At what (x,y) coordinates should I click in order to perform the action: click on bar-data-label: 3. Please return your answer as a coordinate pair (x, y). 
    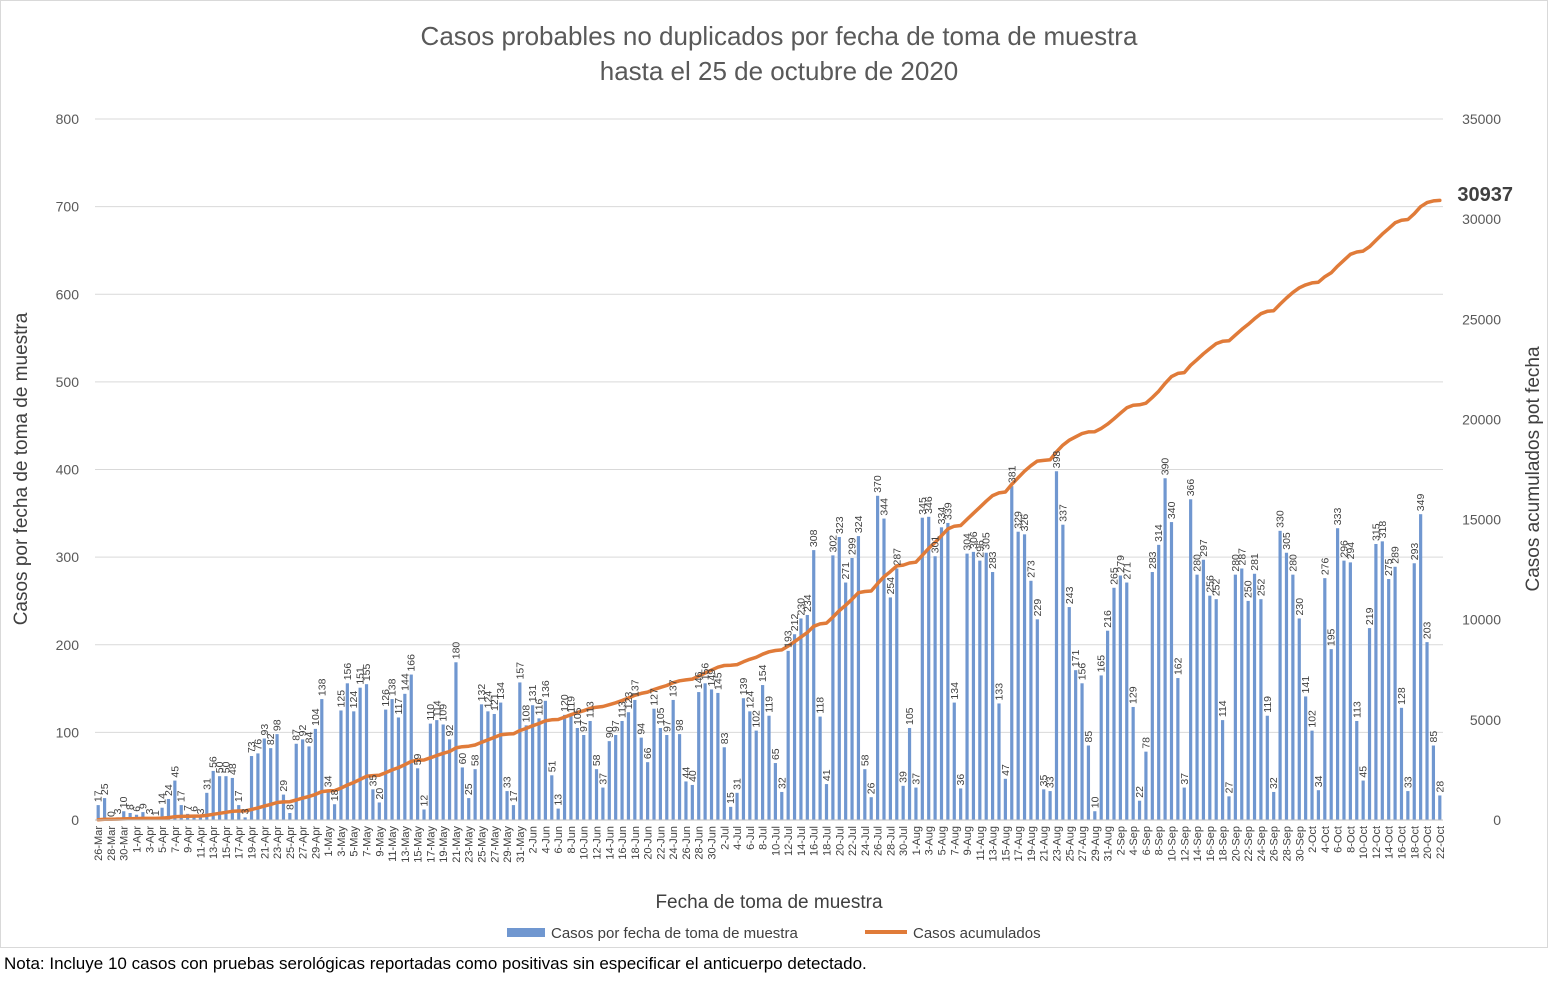
    Looking at the image, I should click on (201, 811).